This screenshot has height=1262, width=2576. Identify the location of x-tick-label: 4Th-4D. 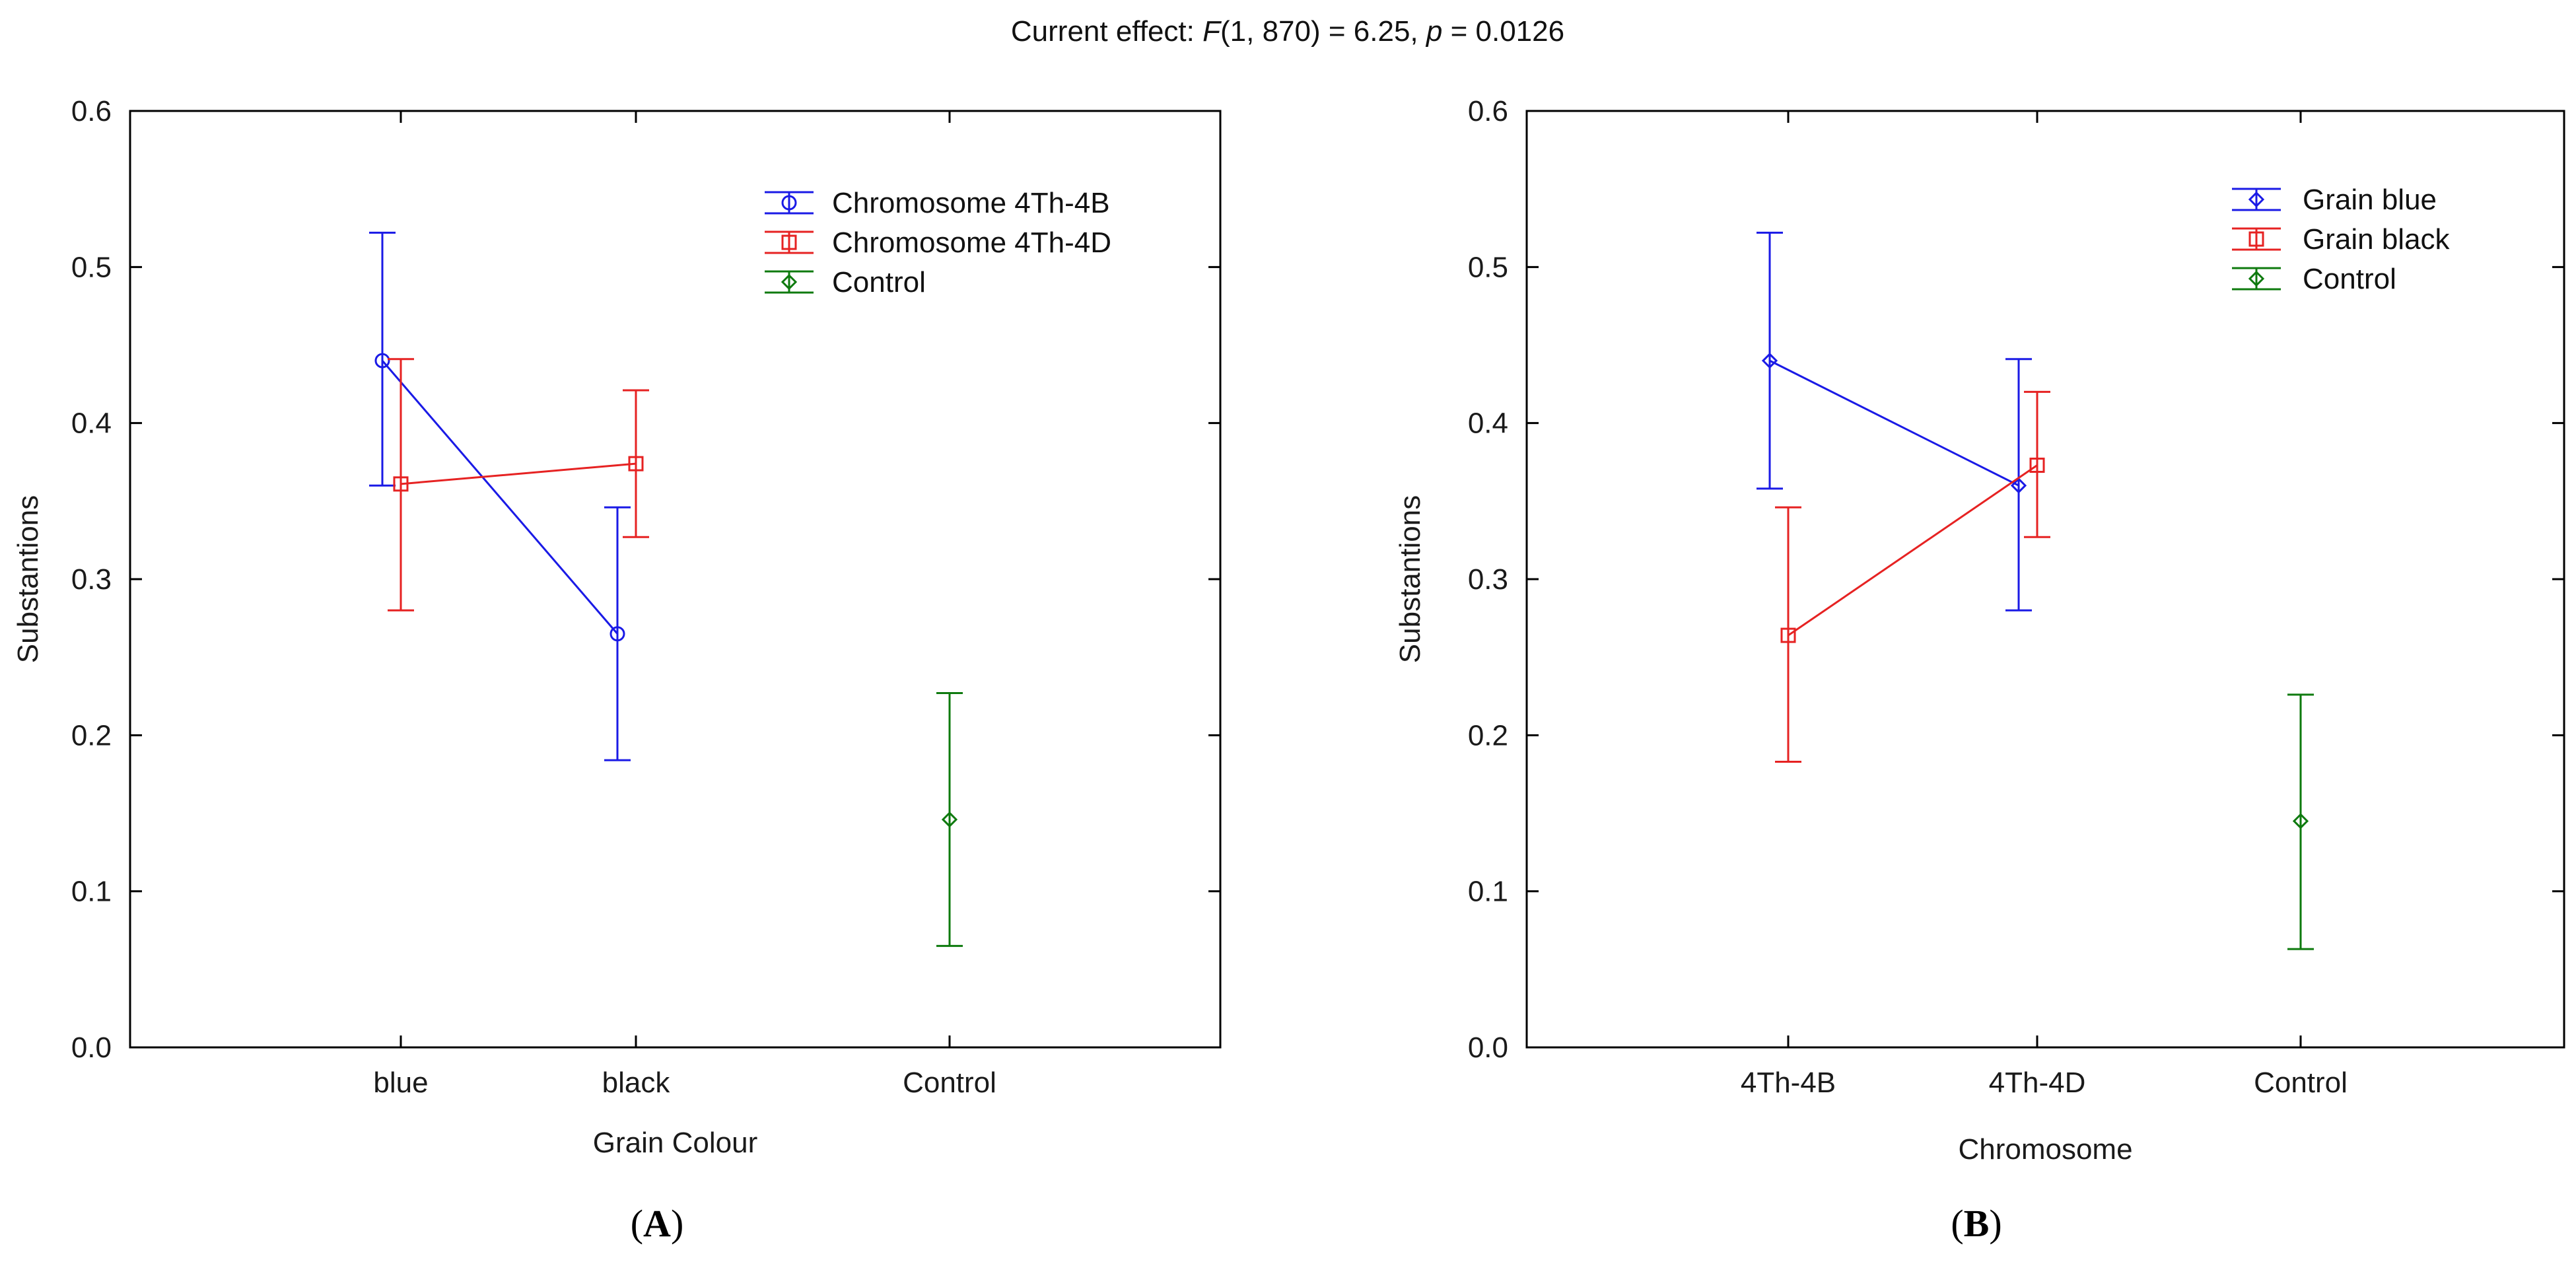
(2037, 1083).